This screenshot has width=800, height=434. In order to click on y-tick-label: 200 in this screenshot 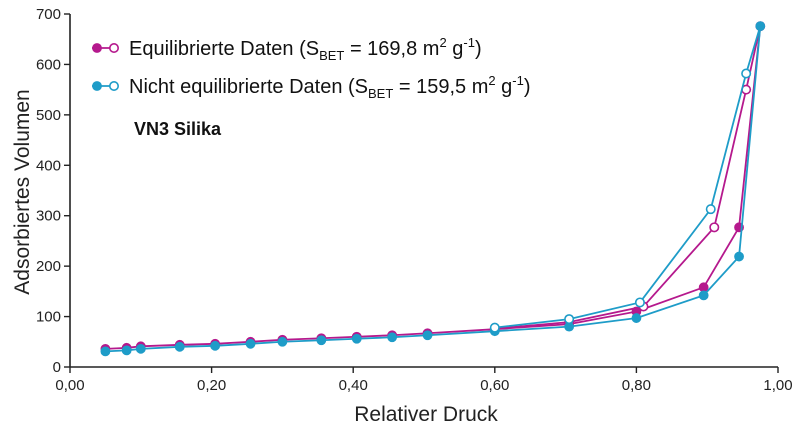, I will do `click(48, 266)`.